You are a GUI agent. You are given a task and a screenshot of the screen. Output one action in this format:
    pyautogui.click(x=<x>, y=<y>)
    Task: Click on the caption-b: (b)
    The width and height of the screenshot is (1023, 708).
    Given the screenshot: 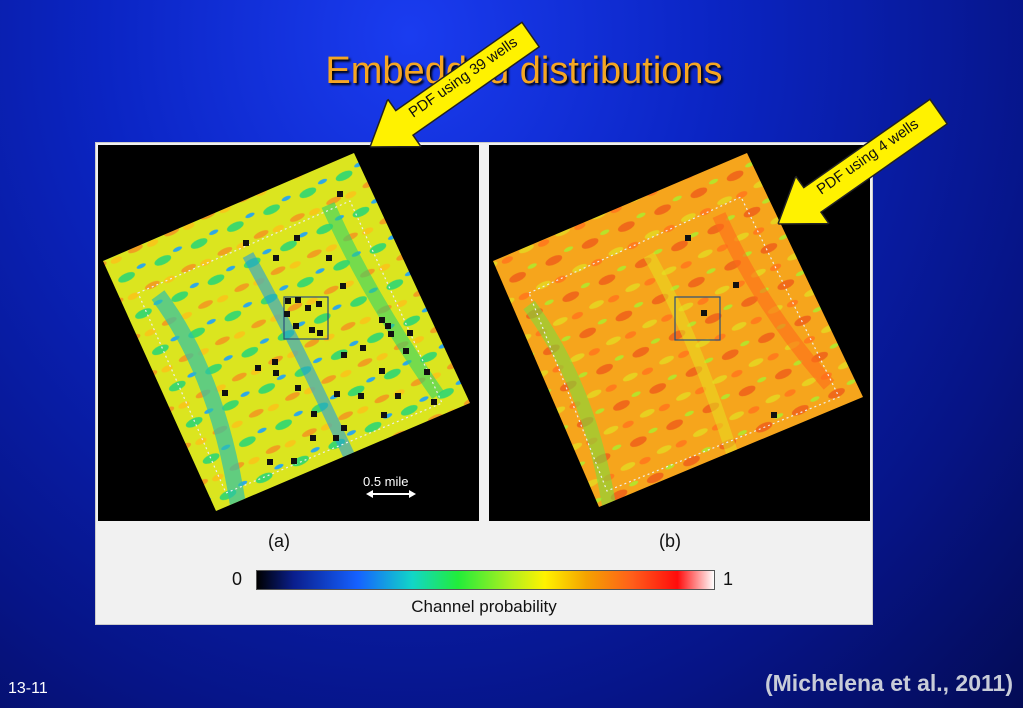 What is the action you would take?
    pyautogui.click(x=670, y=541)
    